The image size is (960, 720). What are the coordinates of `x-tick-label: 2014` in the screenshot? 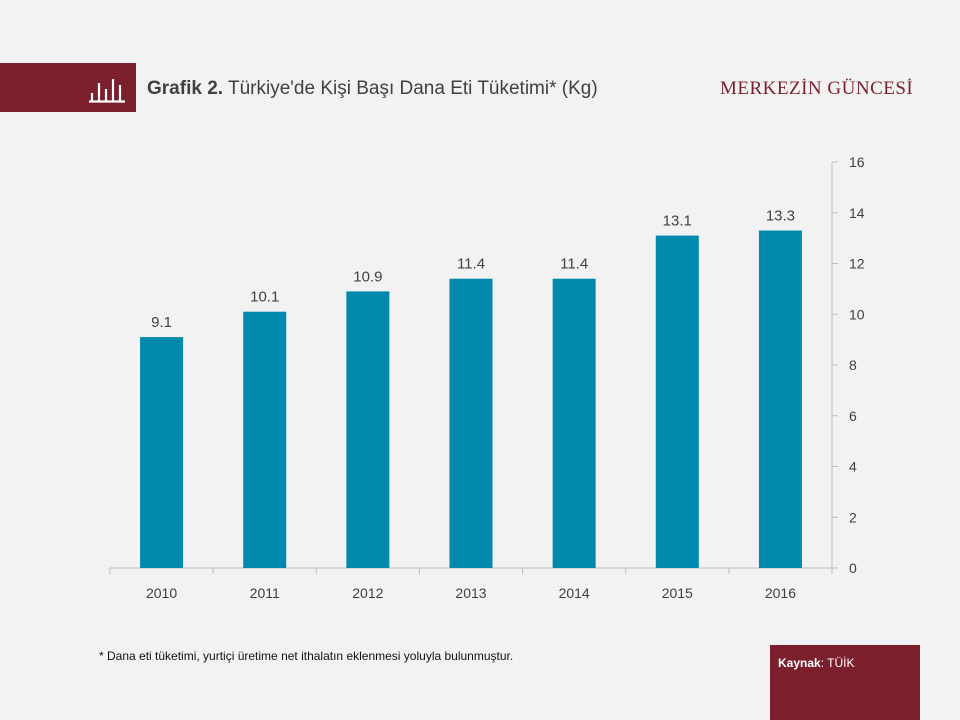 It's located at (574, 593).